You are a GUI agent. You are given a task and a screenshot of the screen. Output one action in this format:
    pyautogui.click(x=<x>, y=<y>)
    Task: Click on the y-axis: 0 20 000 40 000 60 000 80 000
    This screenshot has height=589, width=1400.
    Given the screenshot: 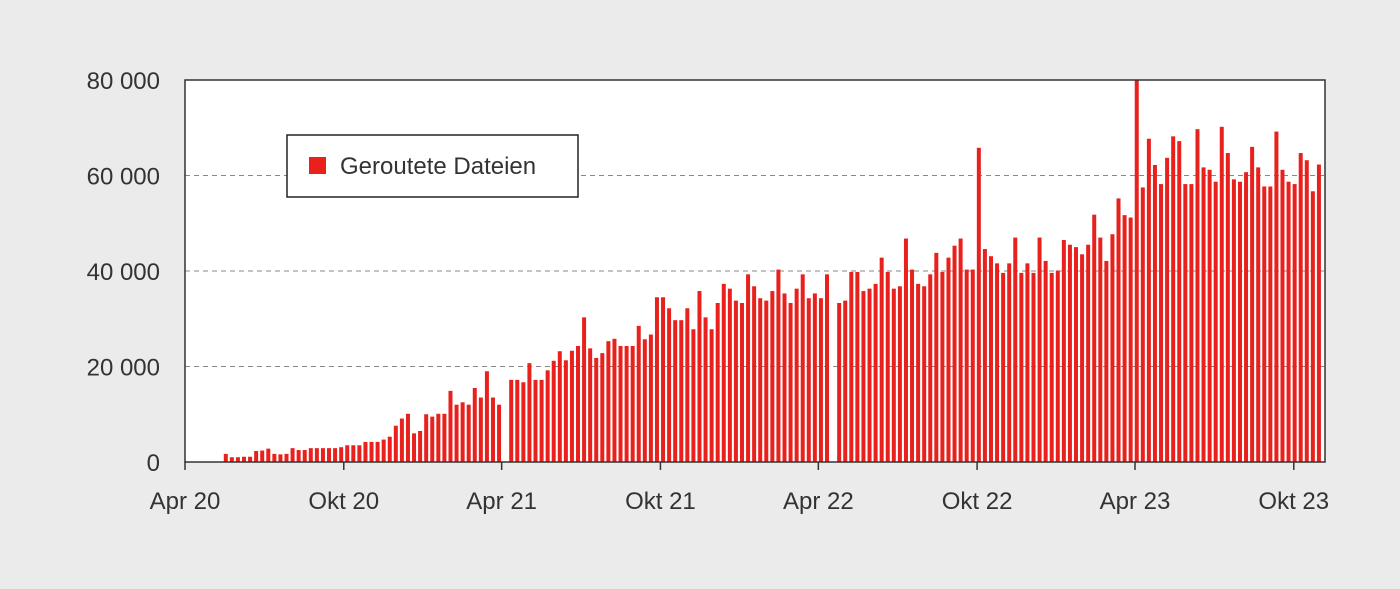 What is the action you would take?
    pyautogui.click(x=123, y=272)
    